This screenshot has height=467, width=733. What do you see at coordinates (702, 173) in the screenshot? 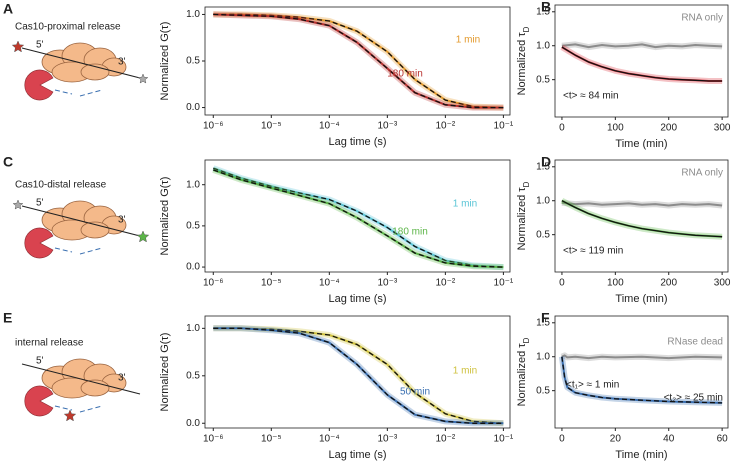
I see `series-label: RNA only` at bounding box center [702, 173].